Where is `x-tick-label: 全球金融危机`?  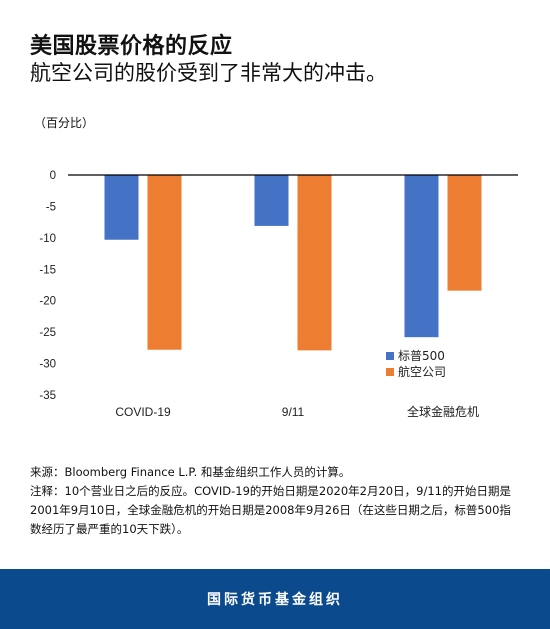 x-tick-label: 全球金融危机 is located at coordinates (443, 411).